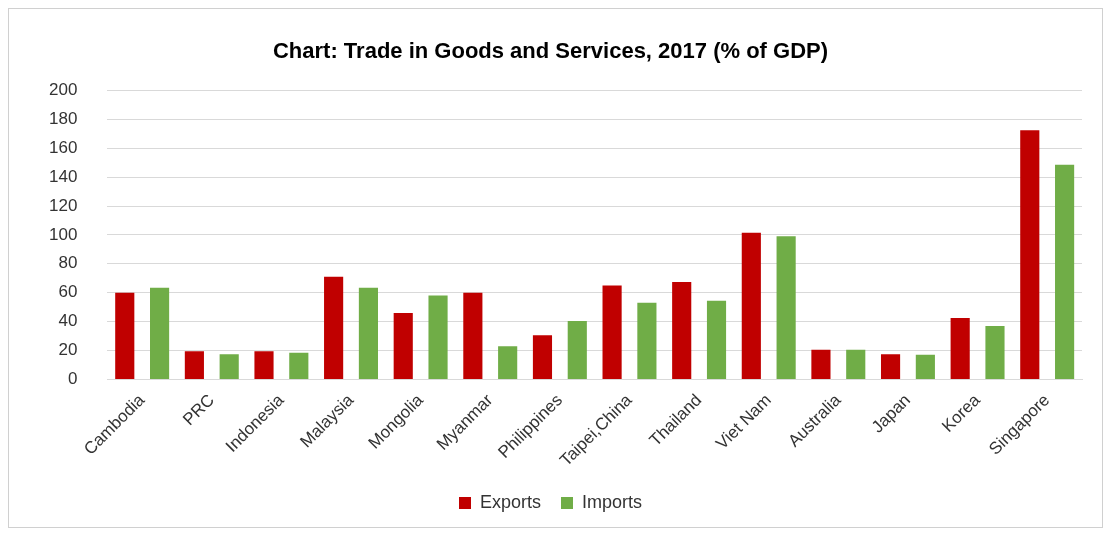 The height and width of the screenshot is (536, 1115). Describe the element at coordinates (63, 147) in the screenshot. I see `y-tick-label: 160` at that location.